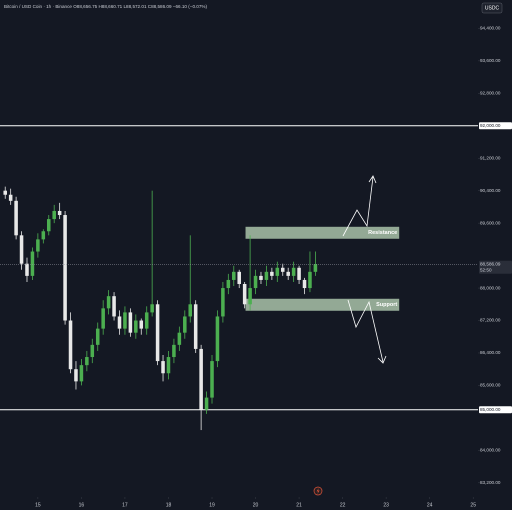  Describe the element at coordinates (490, 93) in the screenshot. I see `y-tick-label: 92,800.00` at that location.